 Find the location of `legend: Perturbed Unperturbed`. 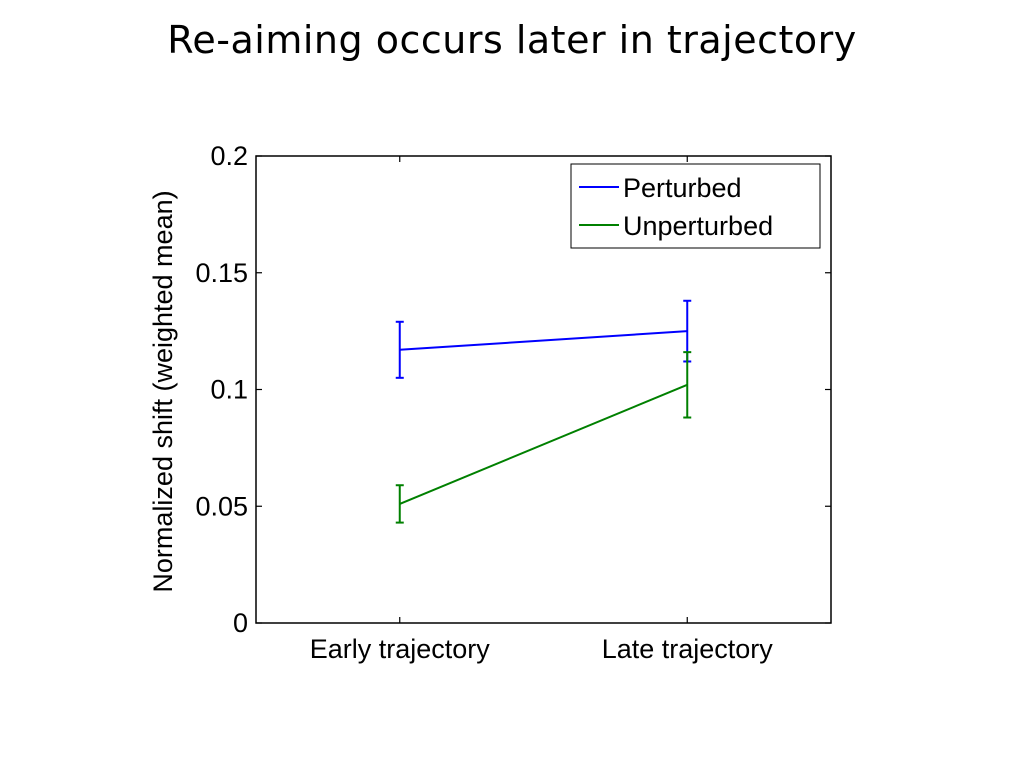

legend: Perturbed Unperturbed is located at coordinates (695, 206).